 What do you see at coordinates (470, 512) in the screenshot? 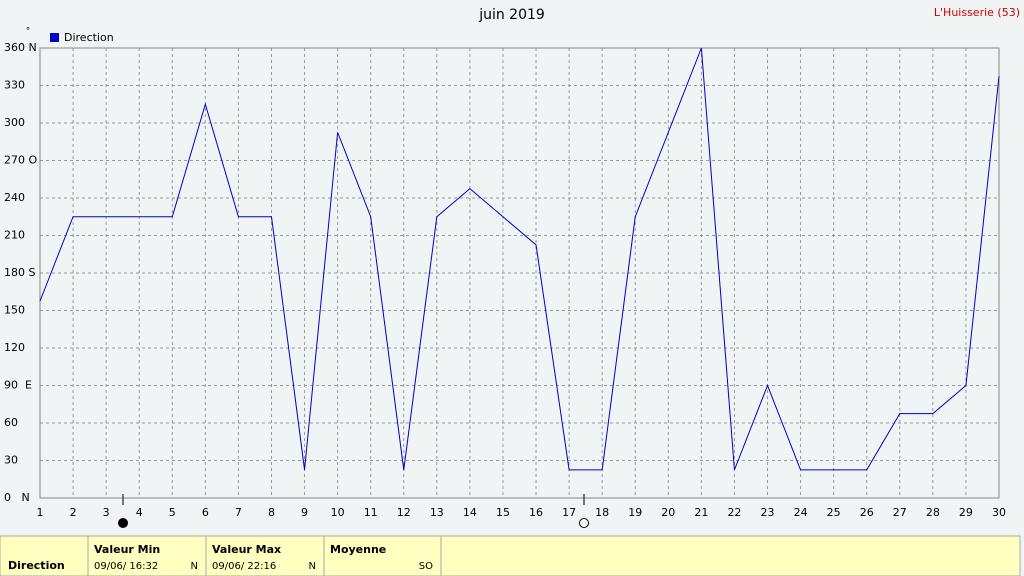
I see `x-tick-label: 14` at bounding box center [470, 512].